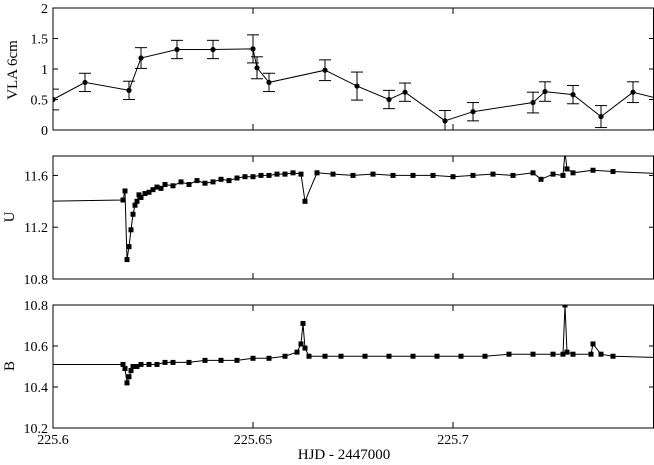 Image resolution: width=654 pixels, height=465 pixels. What do you see at coordinates (36, 388) in the screenshot?
I see `y-tick-label: 10.4` at bounding box center [36, 388].